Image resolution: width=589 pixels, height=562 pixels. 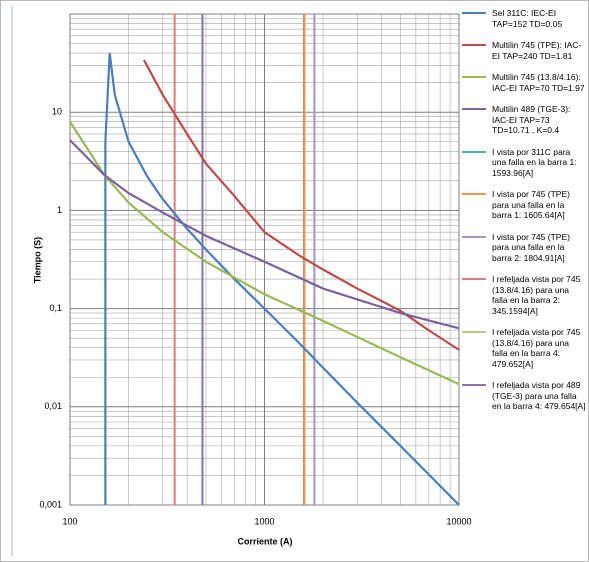 What do you see at coordinates (527, 18) in the screenshot?
I see `legend-label: Sel 311C: IEC-EI TAP=152 TD=0.05` at bounding box center [527, 18].